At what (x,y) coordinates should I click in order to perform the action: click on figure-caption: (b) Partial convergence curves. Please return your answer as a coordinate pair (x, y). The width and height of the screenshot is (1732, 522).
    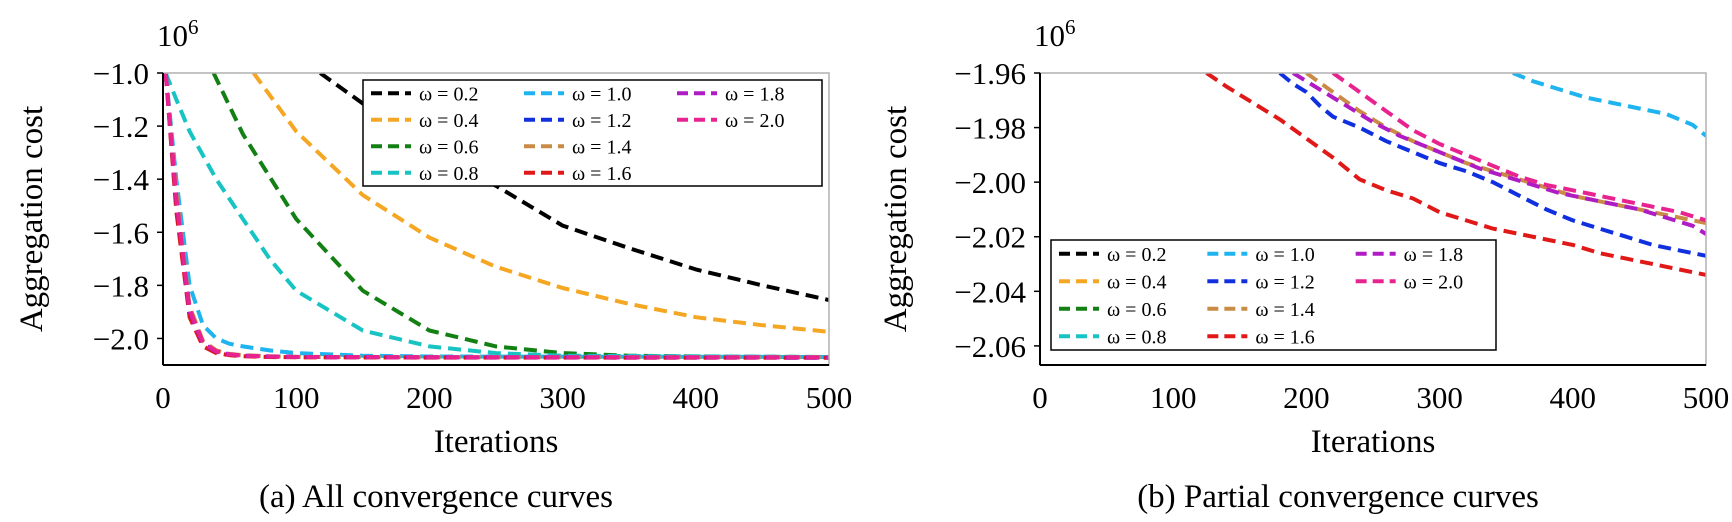
    Looking at the image, I should click on (1338, 497).